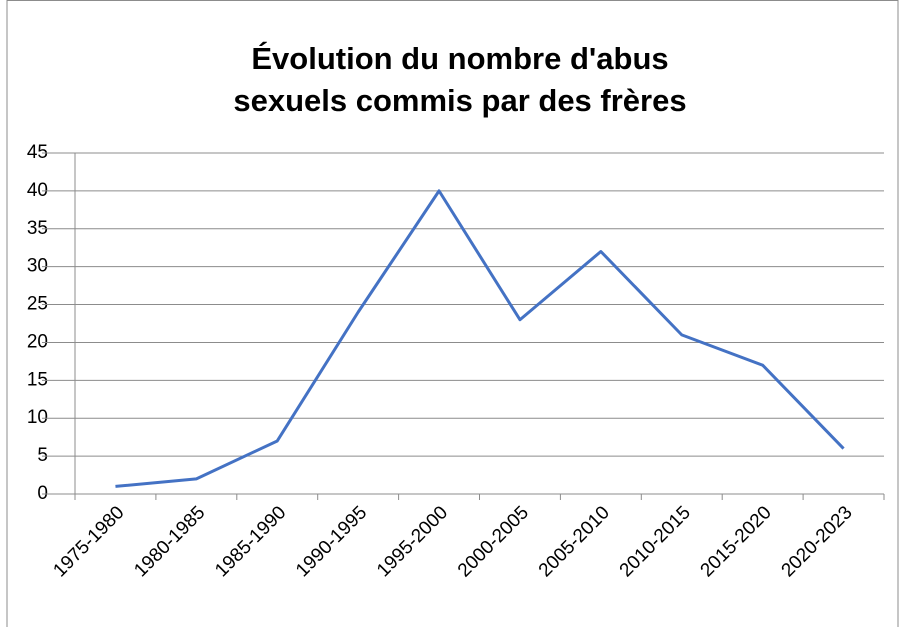  What do you see at coordinates (412, 541) in the screenshot?
I see `x-tick-label: 1995-2000` at bounding box center [412, 541].